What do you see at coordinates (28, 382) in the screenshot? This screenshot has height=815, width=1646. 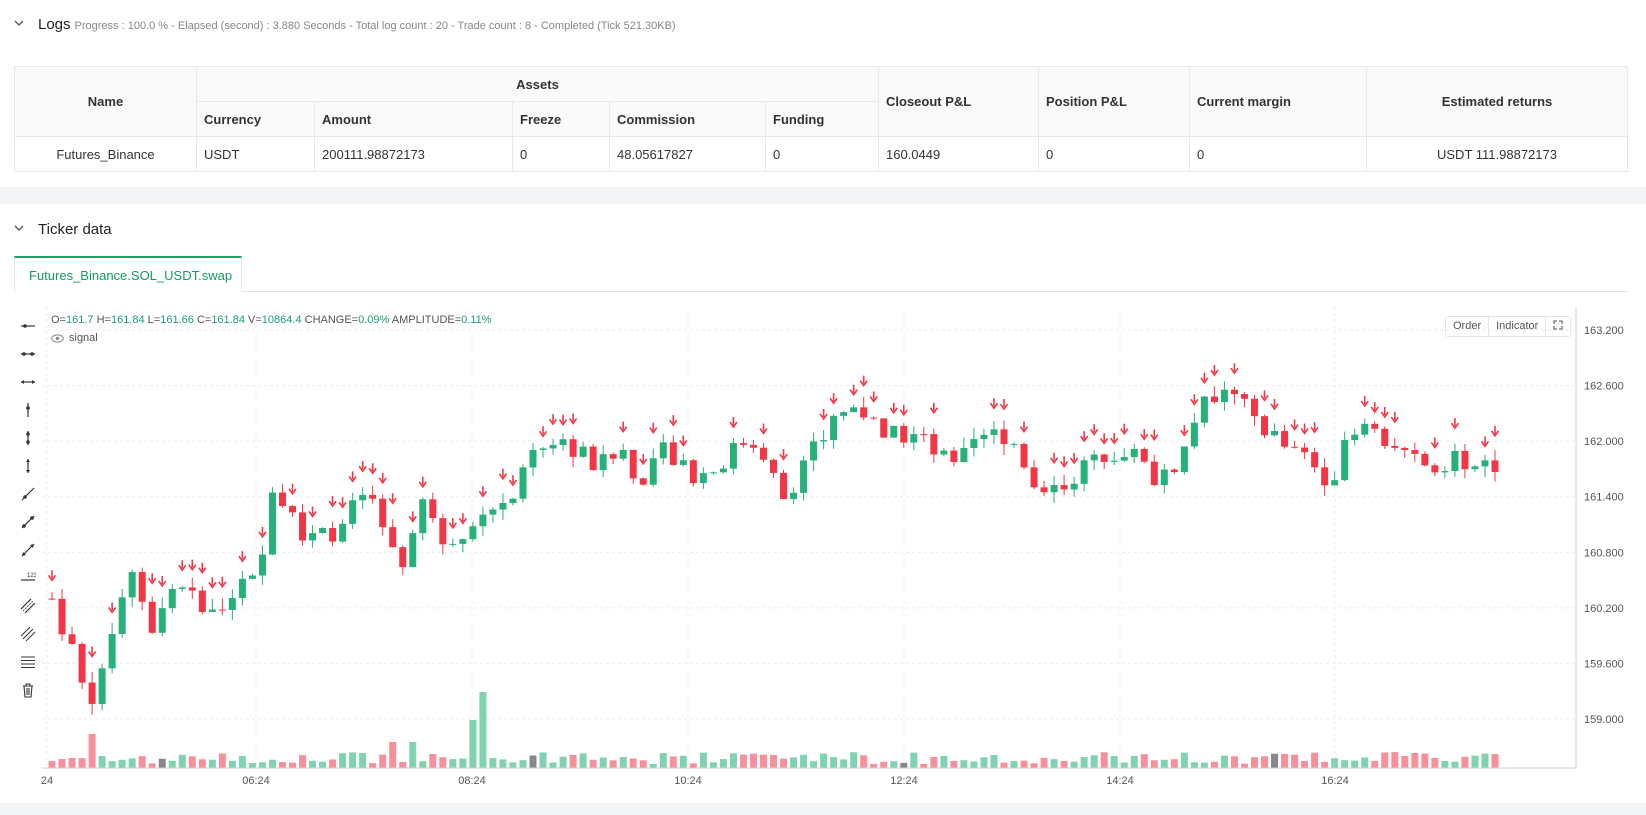 I see `horizontal-line-icon` at bounding box center [28, 382].